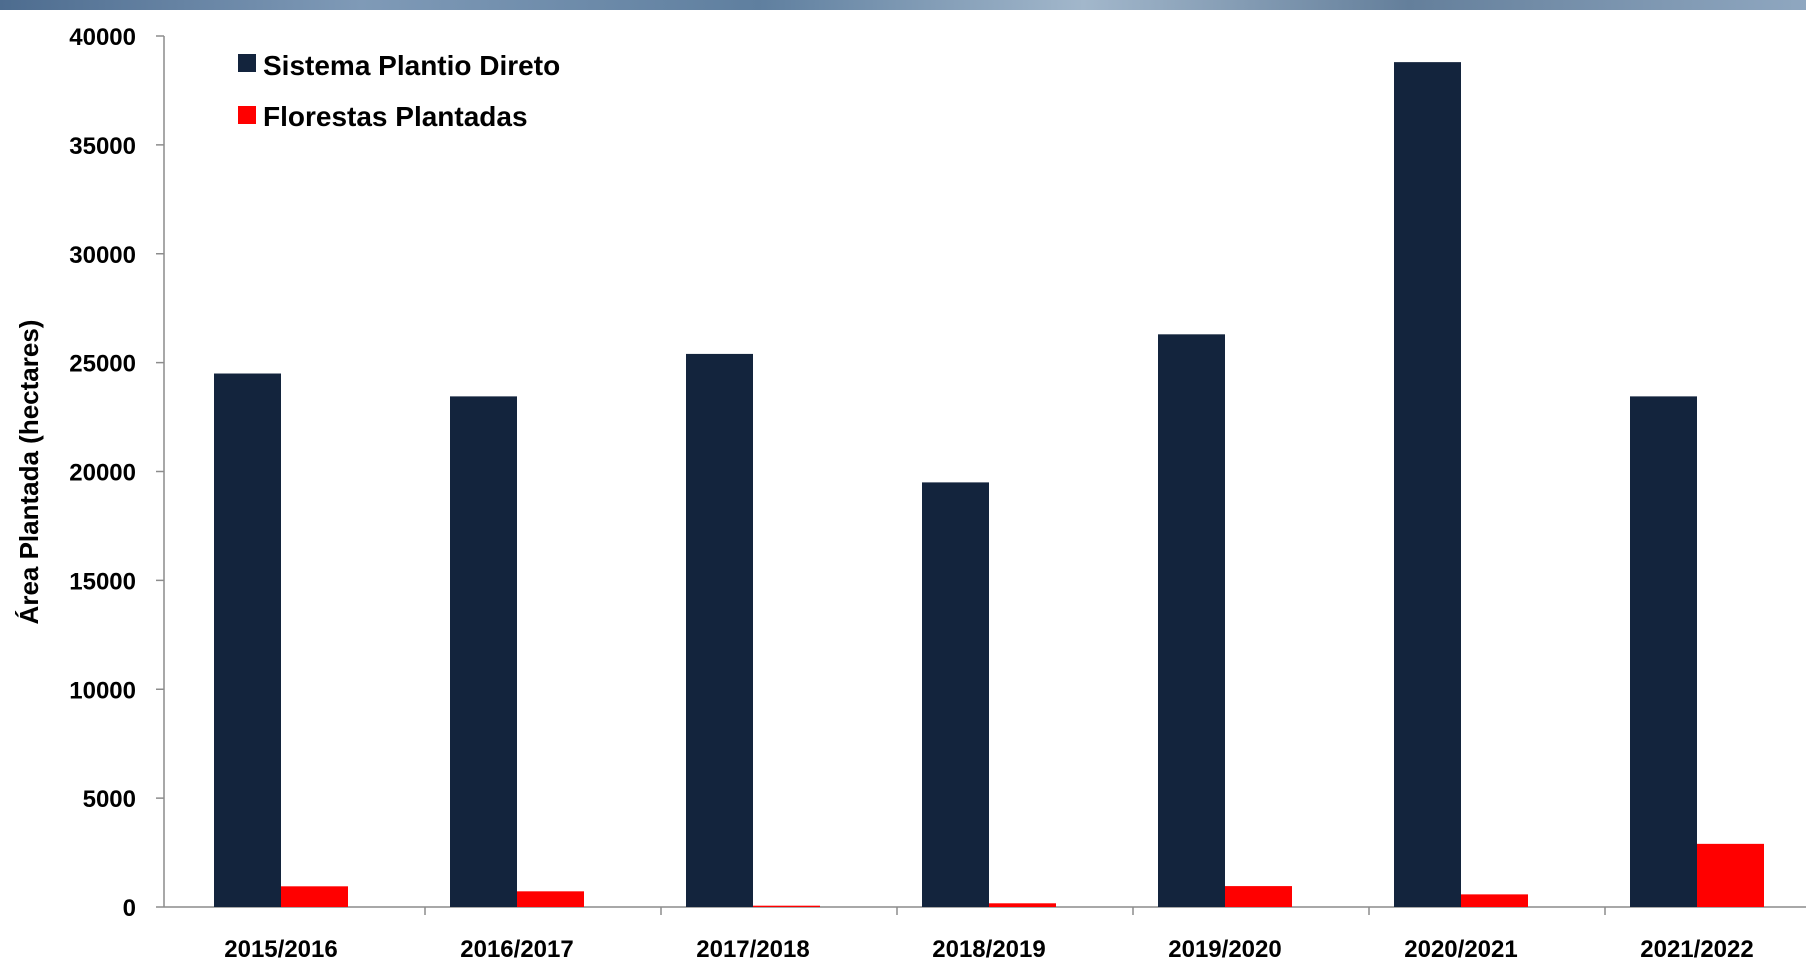  What do you see at coordinates (102, 146) in the screenshot?
I see `y-tick-label: 35000` at bounding box center [102, 146].